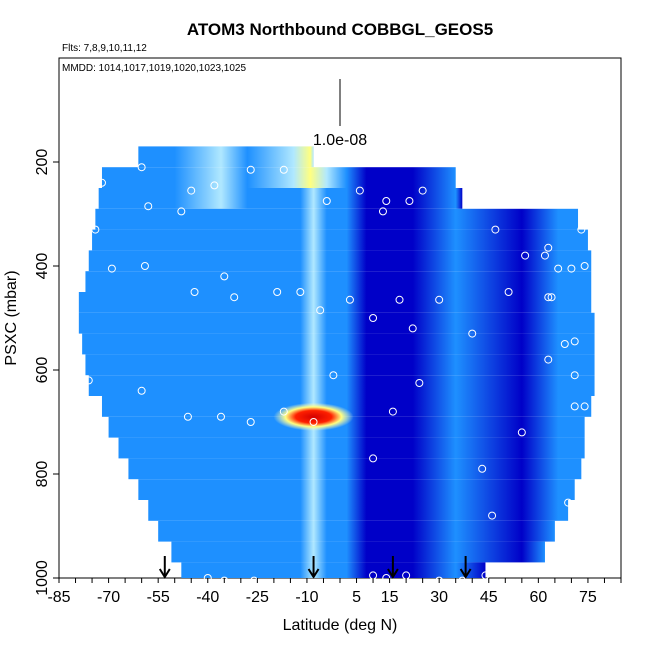  What do you see at coordinates (42, 578) in the screenshot?
I see `y-tick-label: 1000` at bounding box center [42, 578].